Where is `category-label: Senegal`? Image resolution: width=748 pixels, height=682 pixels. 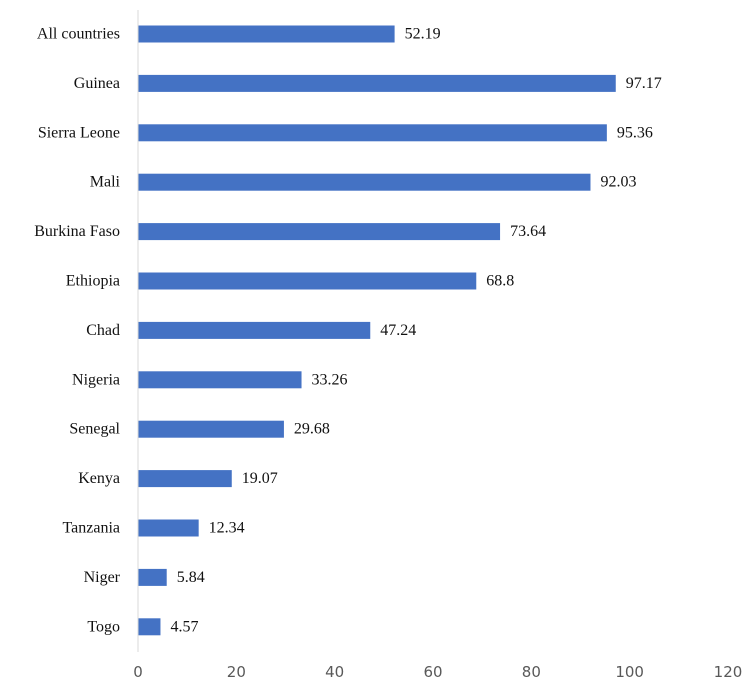
category-label: Senegal is located at coordinates (94, 429).